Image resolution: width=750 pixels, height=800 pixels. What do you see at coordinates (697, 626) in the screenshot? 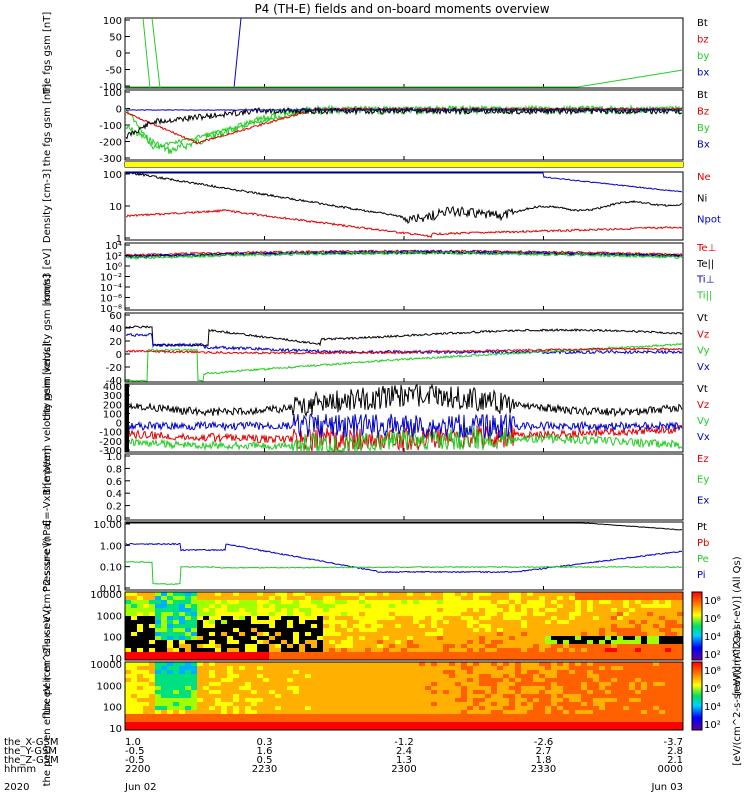
I see `colorbar` at bounding box center [697, 626].